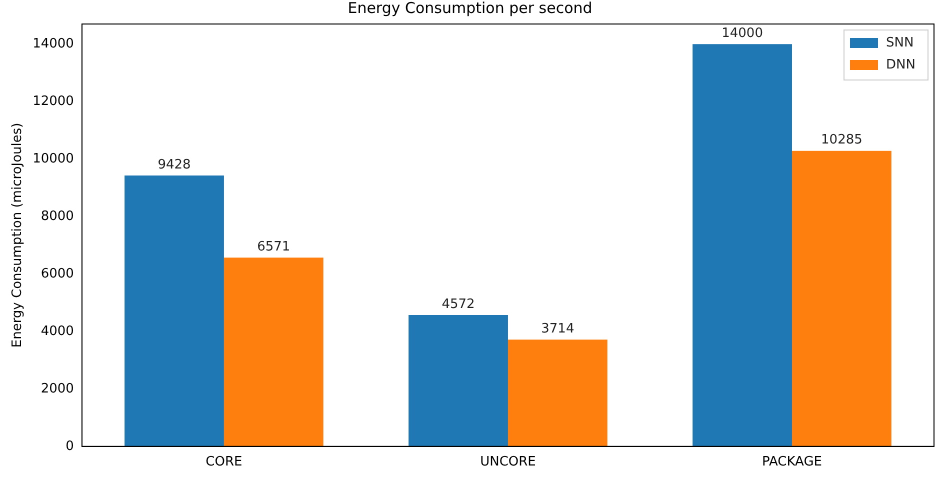 This screenshot has width=936, height=479. Describe the element at coordinates (57, 274) in the screenshot. I see `y-tick-label: 6000` at that location.